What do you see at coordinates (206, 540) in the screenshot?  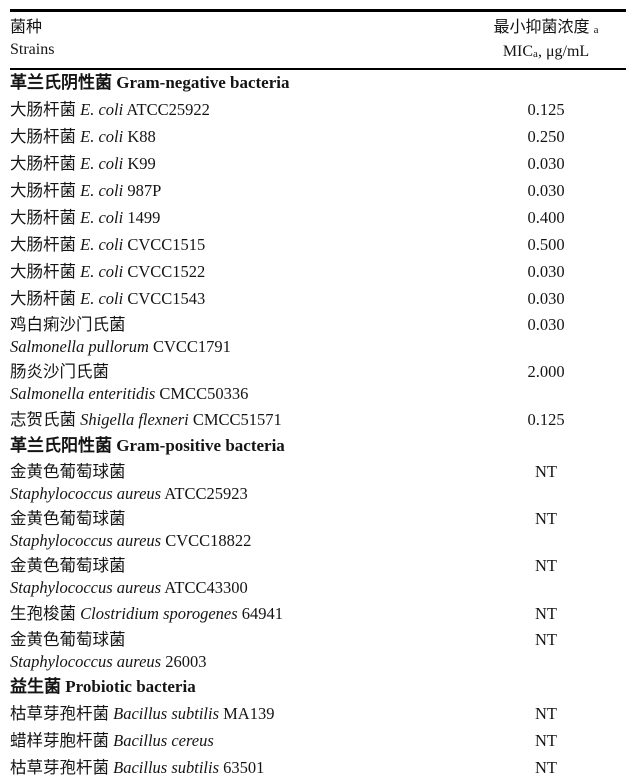 I see `strain-code: CVCC18822` at bounding box center [206, 540].